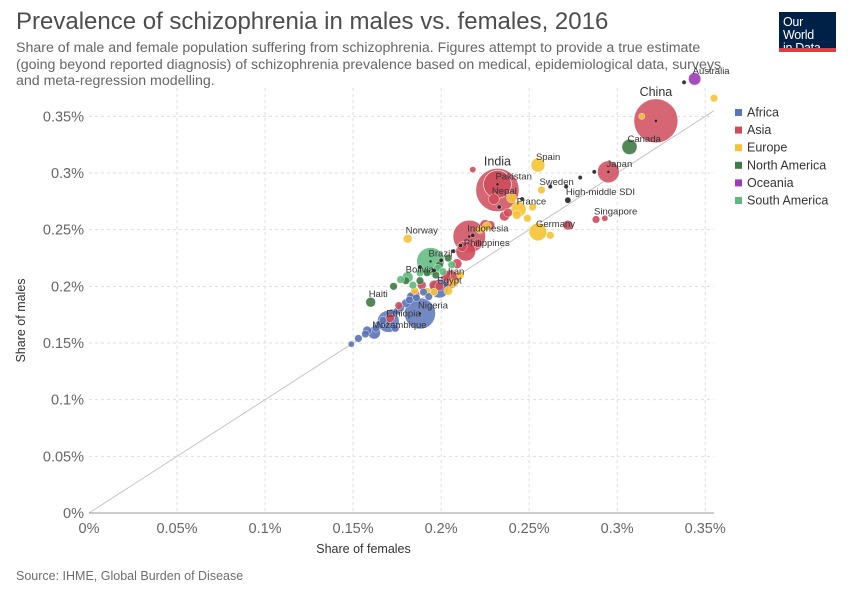 Image resolution: width=850 pixels, height=600 pixels. Describe the element at coordinates (370, 302) in the screenshot. I see `data-point-haiti` at that location.